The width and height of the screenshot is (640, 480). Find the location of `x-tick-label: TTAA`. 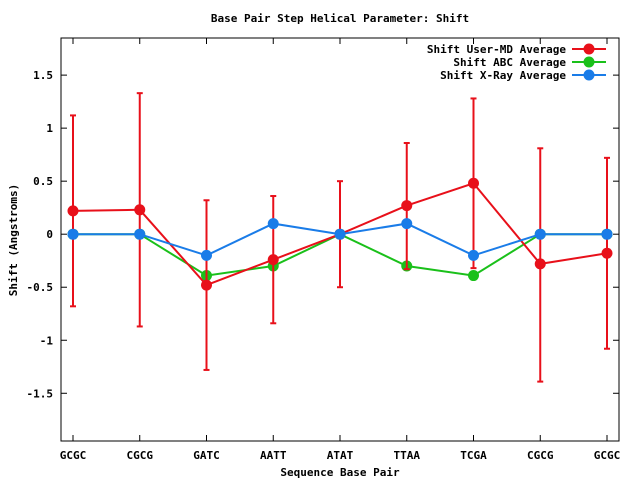

x-tick-label: TTAA is located at coordinates (407, 455).